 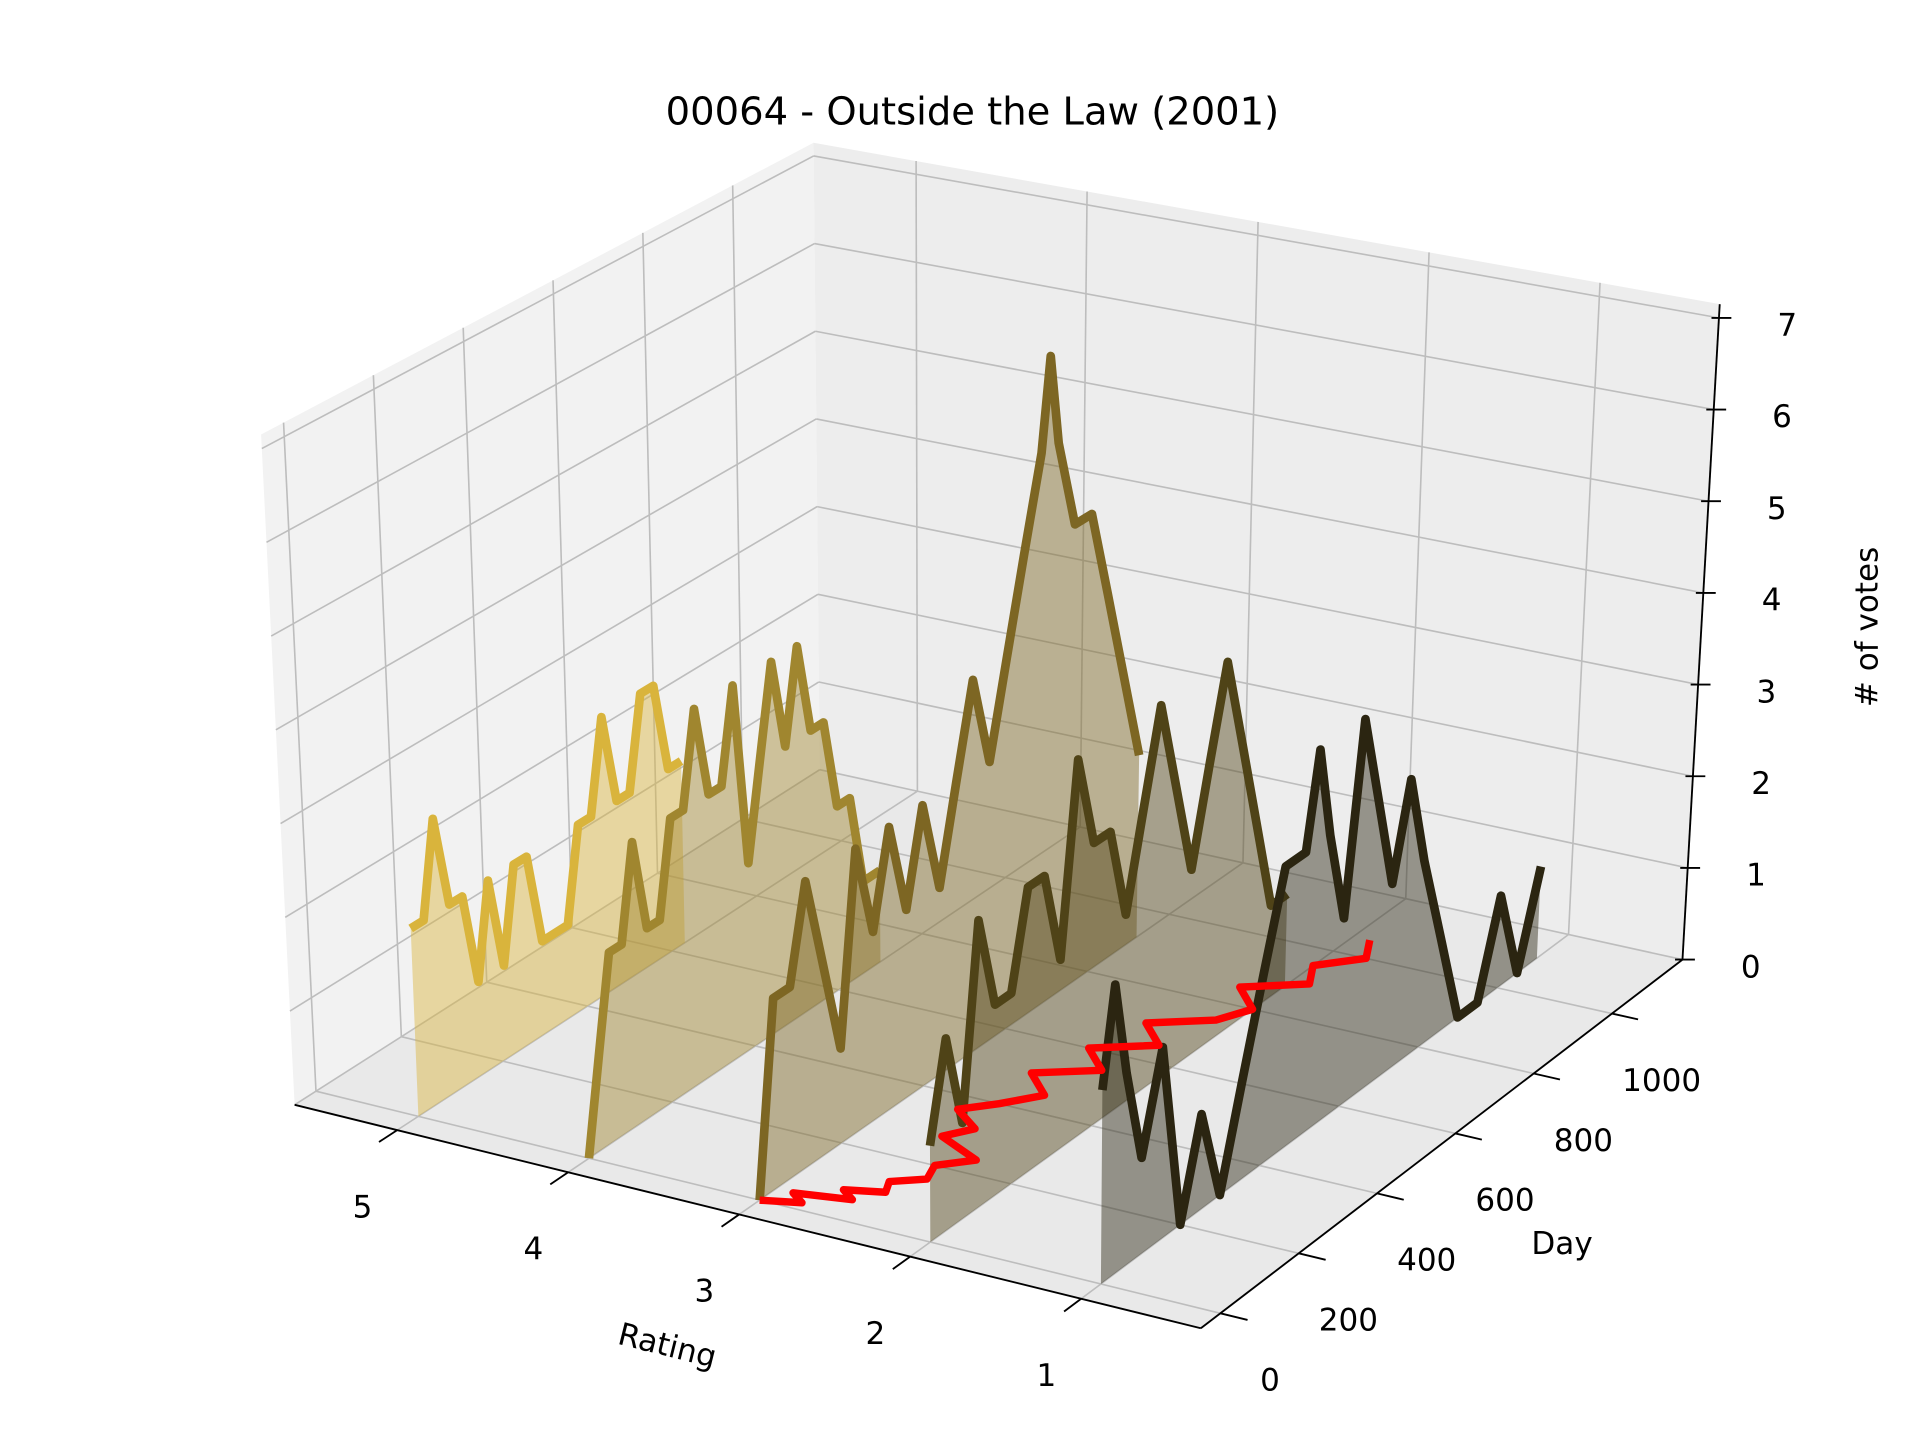 I want to click on y-tick-label: 200, so click(x=1348, y=1321).